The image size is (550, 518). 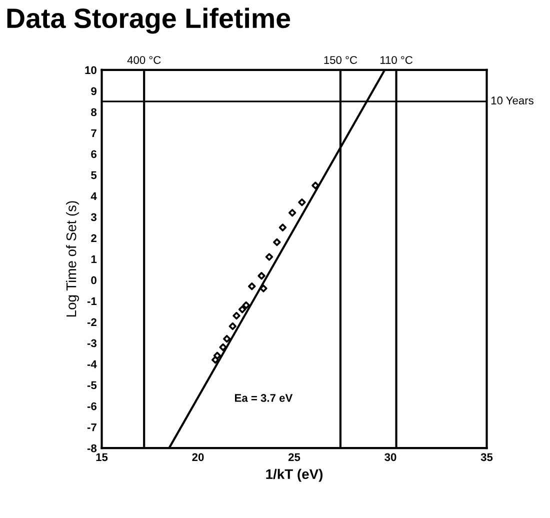 I want to click on y-tick-label: -8, so click(x=92, y=448).